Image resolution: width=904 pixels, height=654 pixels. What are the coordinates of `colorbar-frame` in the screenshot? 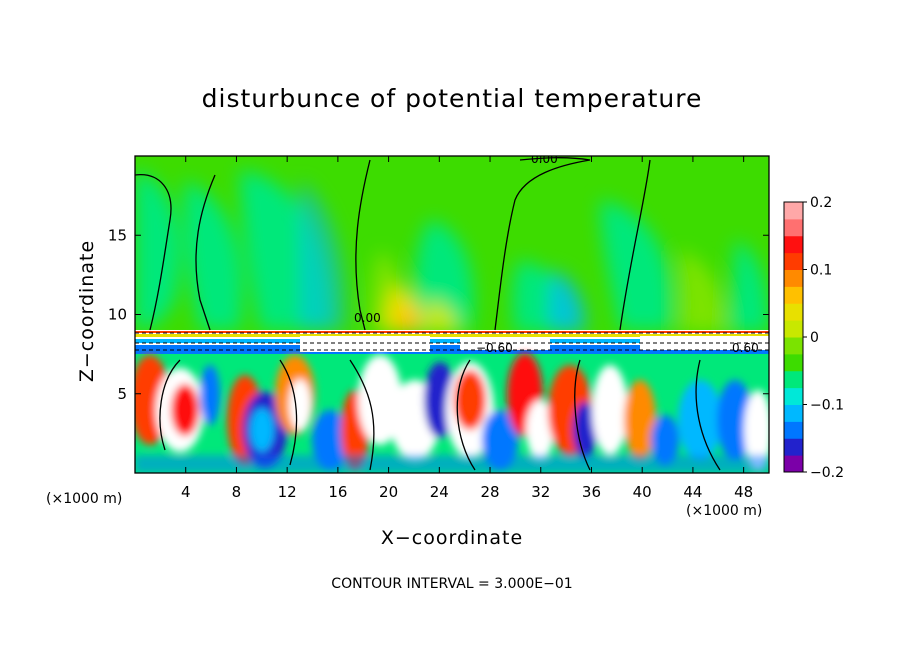 It's located at (793, 337).